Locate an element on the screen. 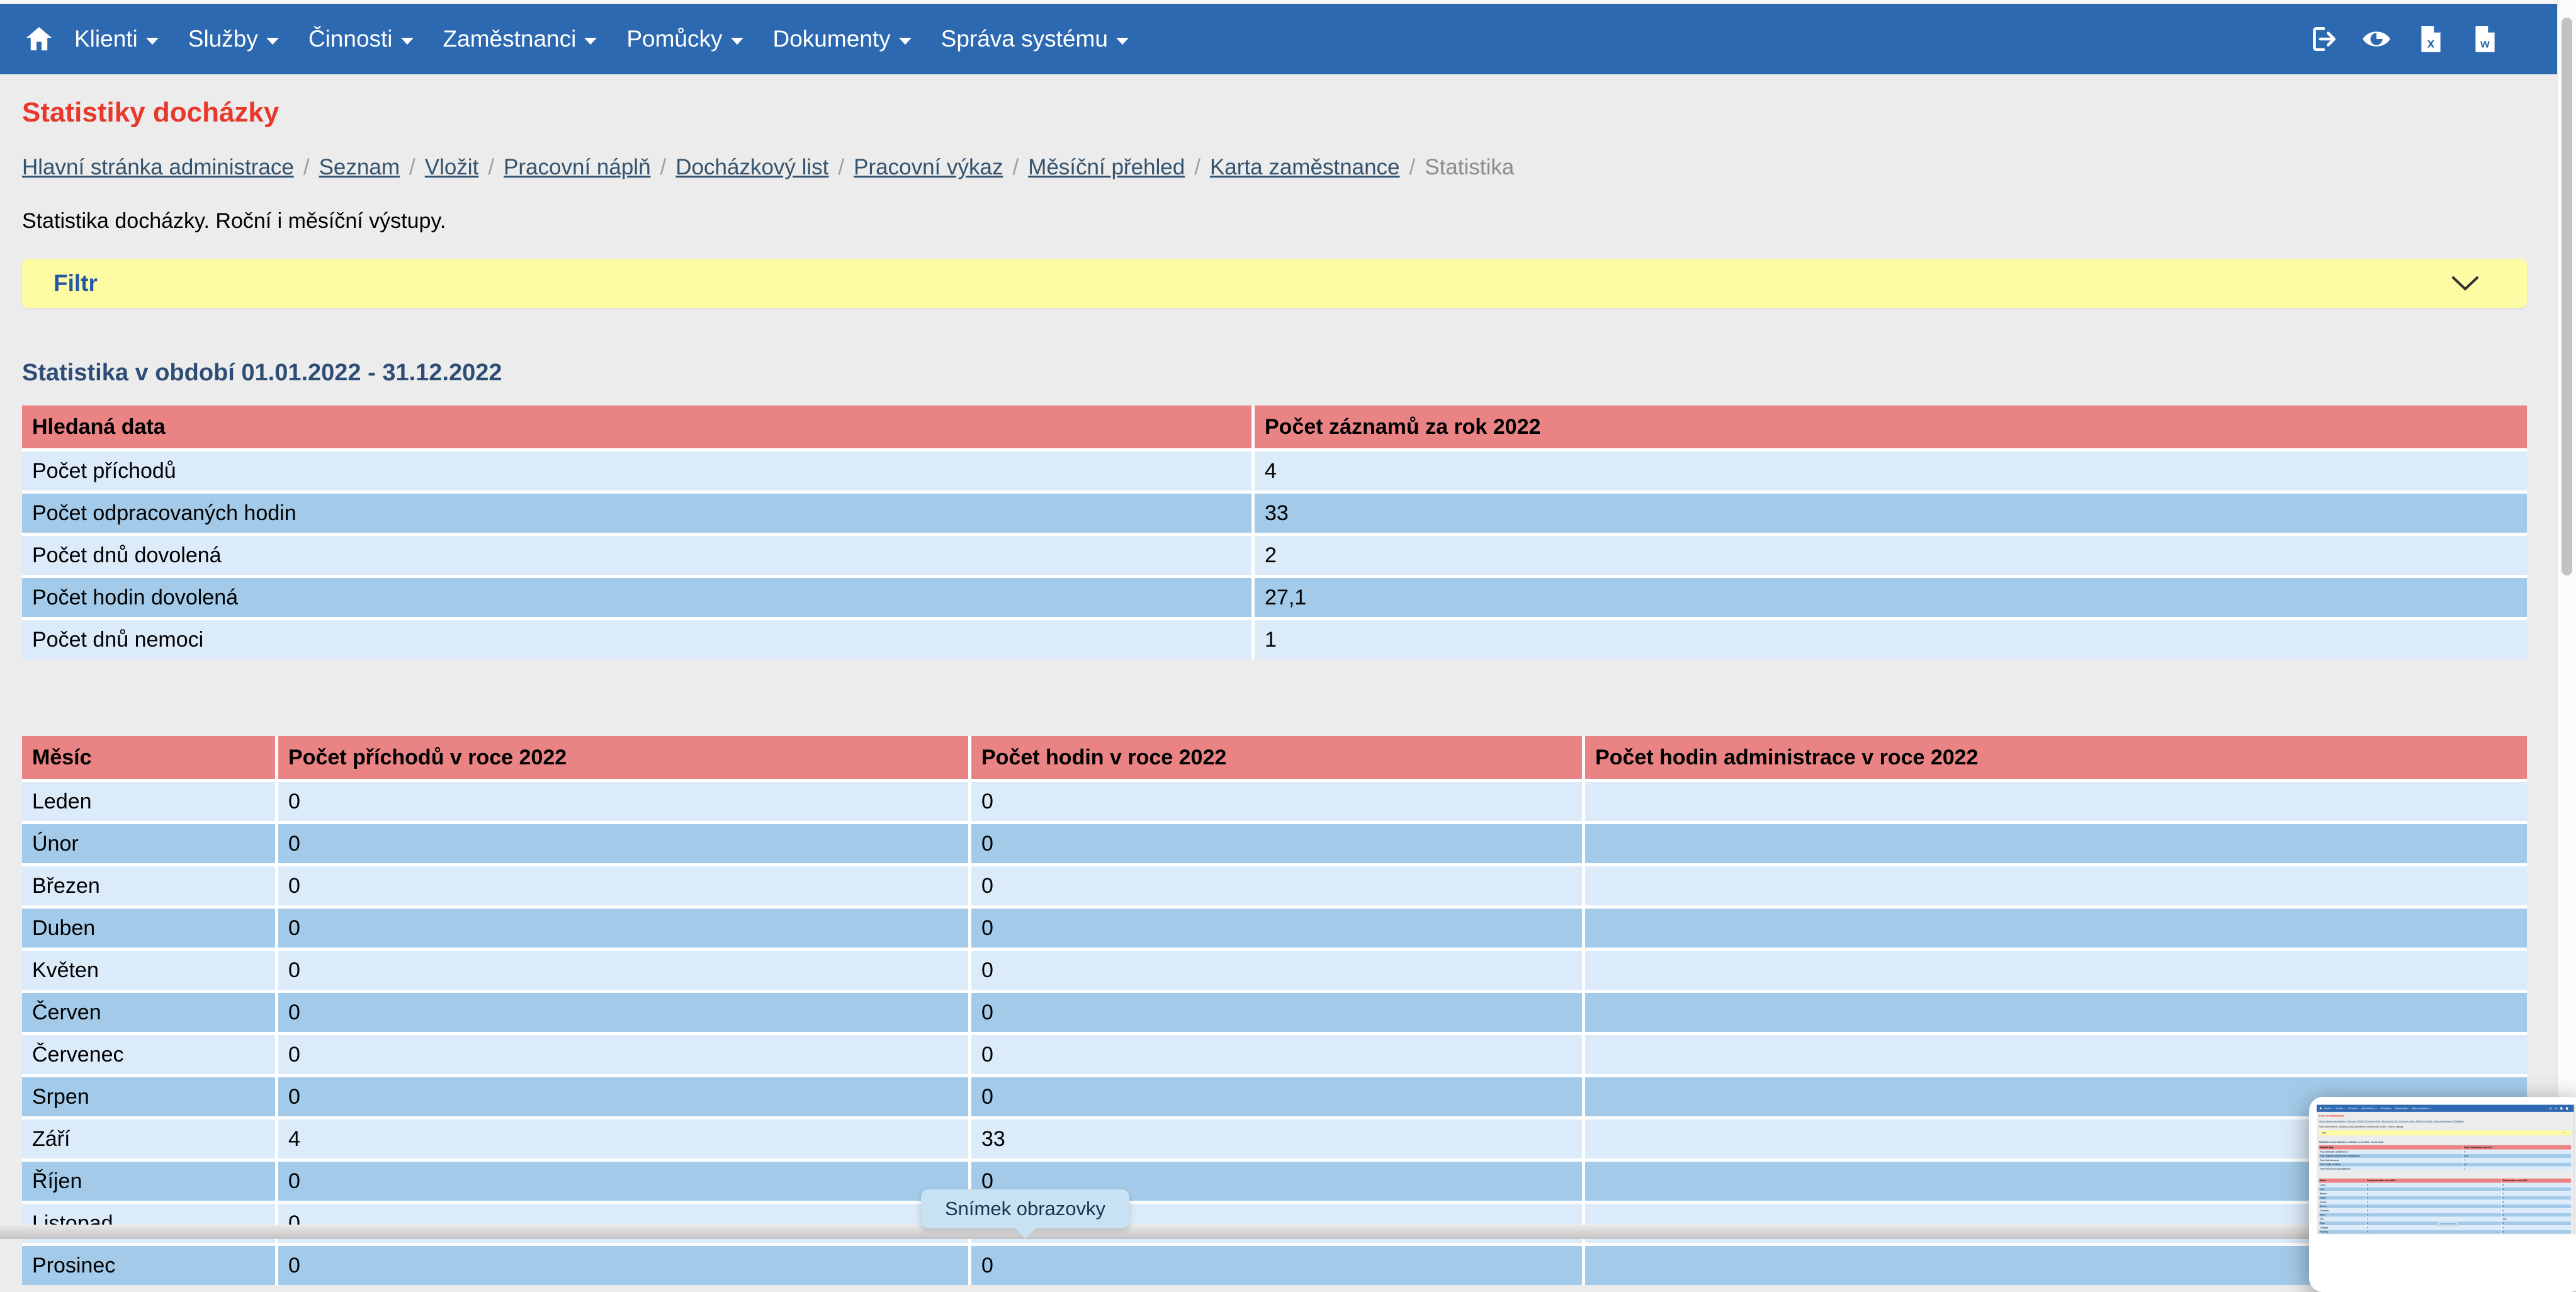 The height and width of the screenshot is (1292, 2576). breadcrumb-link: Měsíční přehled is located at coordinates (1106, 167).